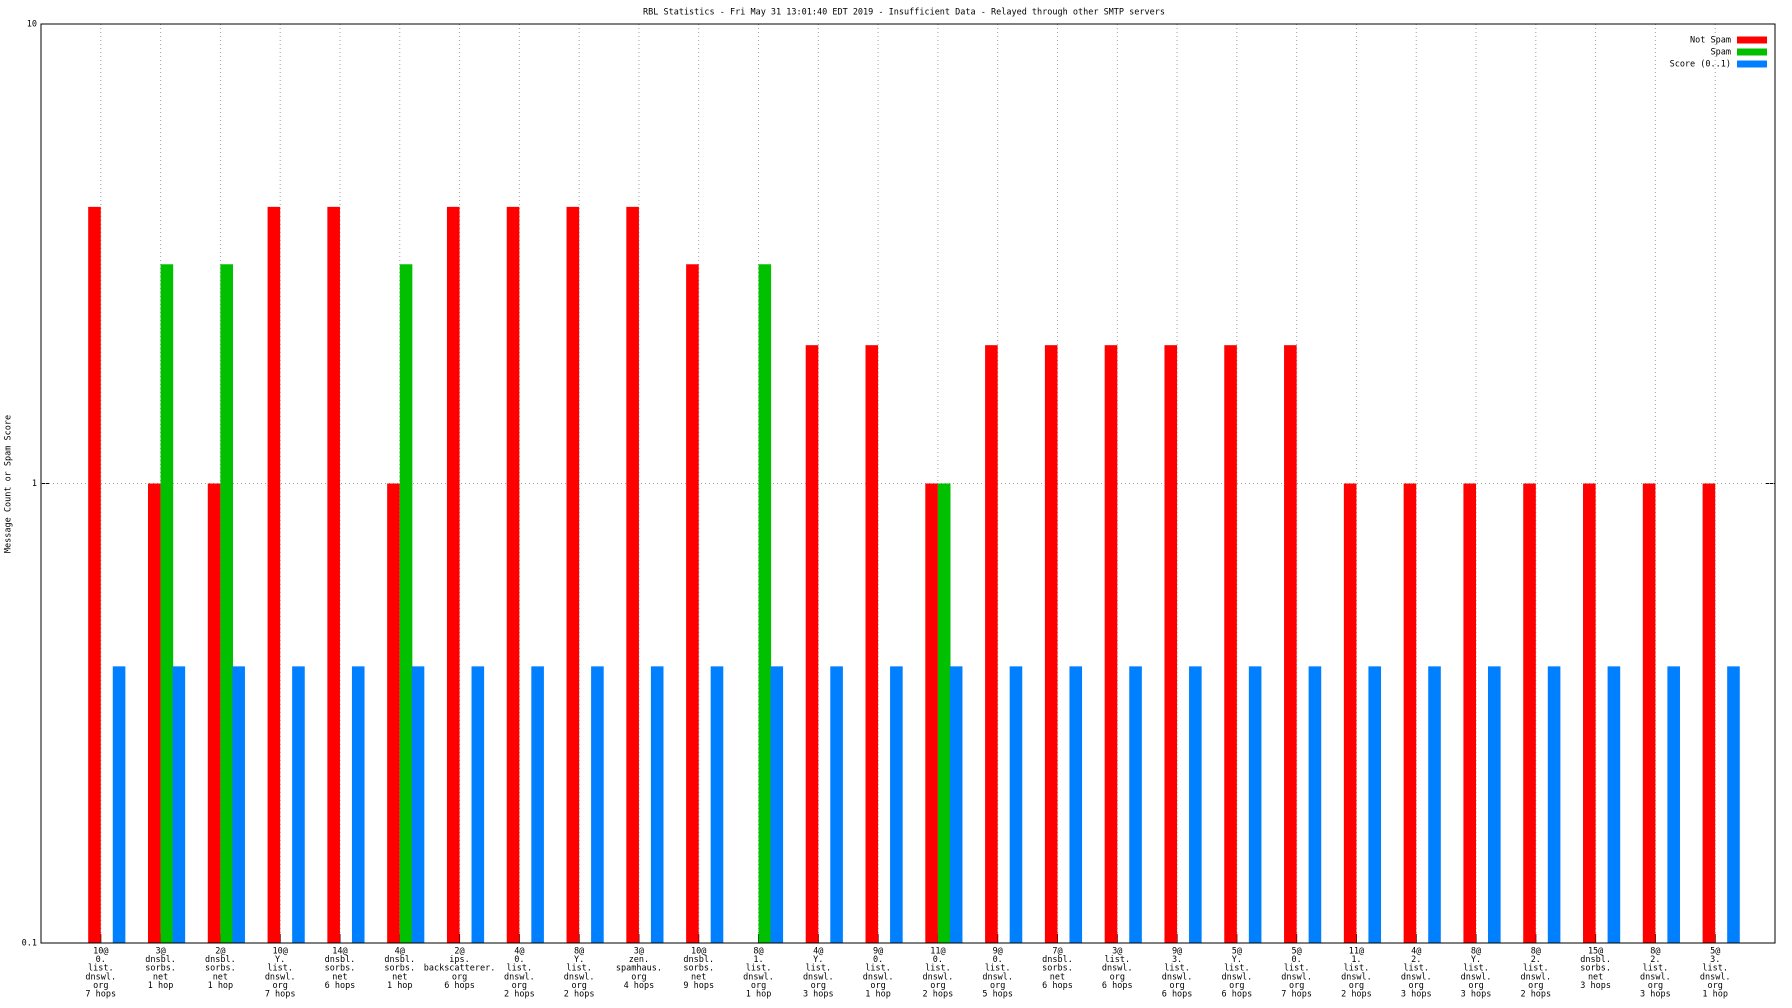 The width and height of the screenshot is (1792, 1008). What do you see at coordinates (459, 952) in the screenshot?
I see `x-tick-label: 2@` at bounding box center [459, 952].